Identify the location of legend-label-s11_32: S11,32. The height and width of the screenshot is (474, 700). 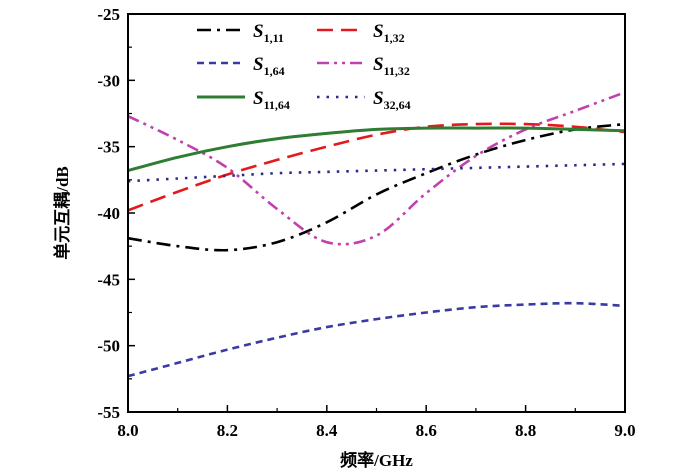
(391, 66).